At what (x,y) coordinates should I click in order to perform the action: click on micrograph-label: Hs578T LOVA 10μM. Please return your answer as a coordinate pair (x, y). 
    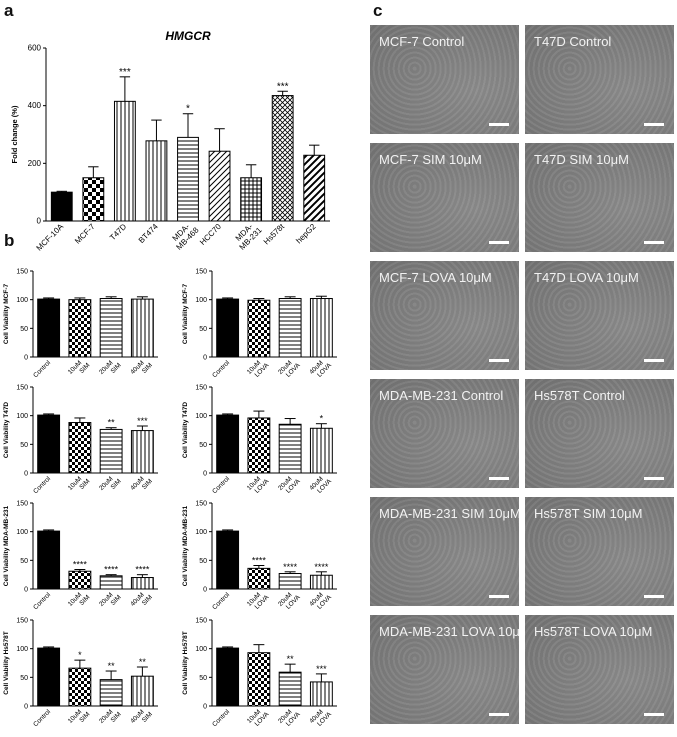
    Looking at the image, I should click on (593, 631).